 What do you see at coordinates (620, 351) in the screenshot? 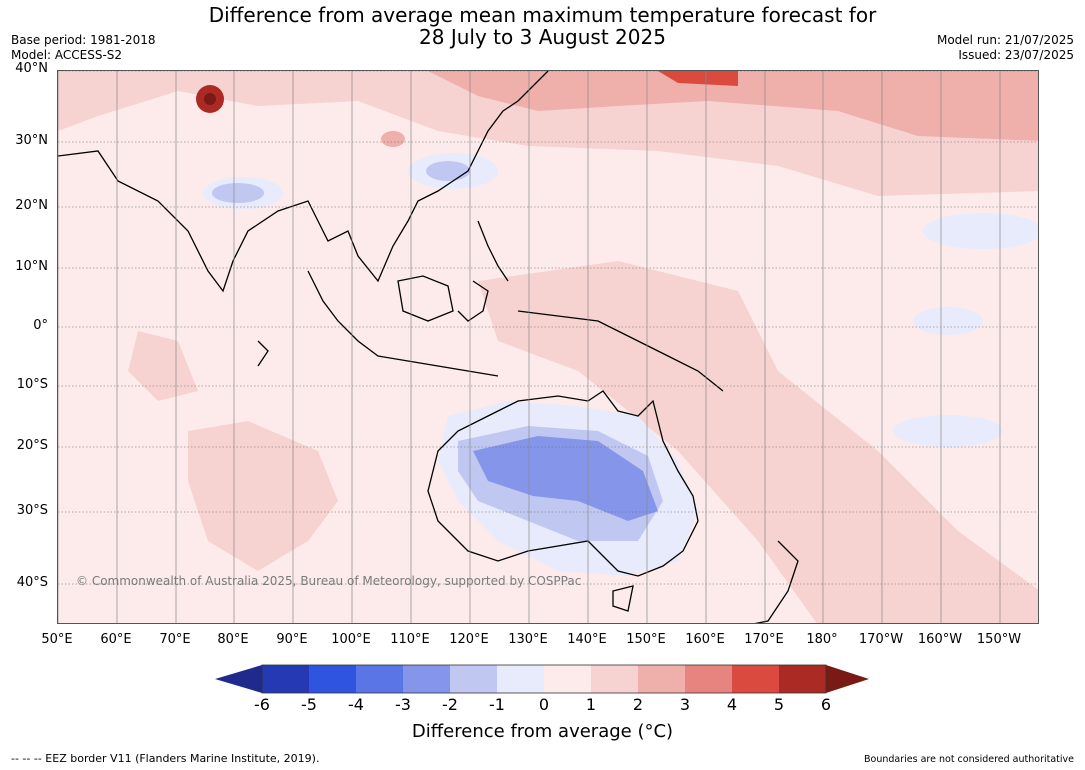
I see `coastline-new-guinea` at bounding box center [620, 351].